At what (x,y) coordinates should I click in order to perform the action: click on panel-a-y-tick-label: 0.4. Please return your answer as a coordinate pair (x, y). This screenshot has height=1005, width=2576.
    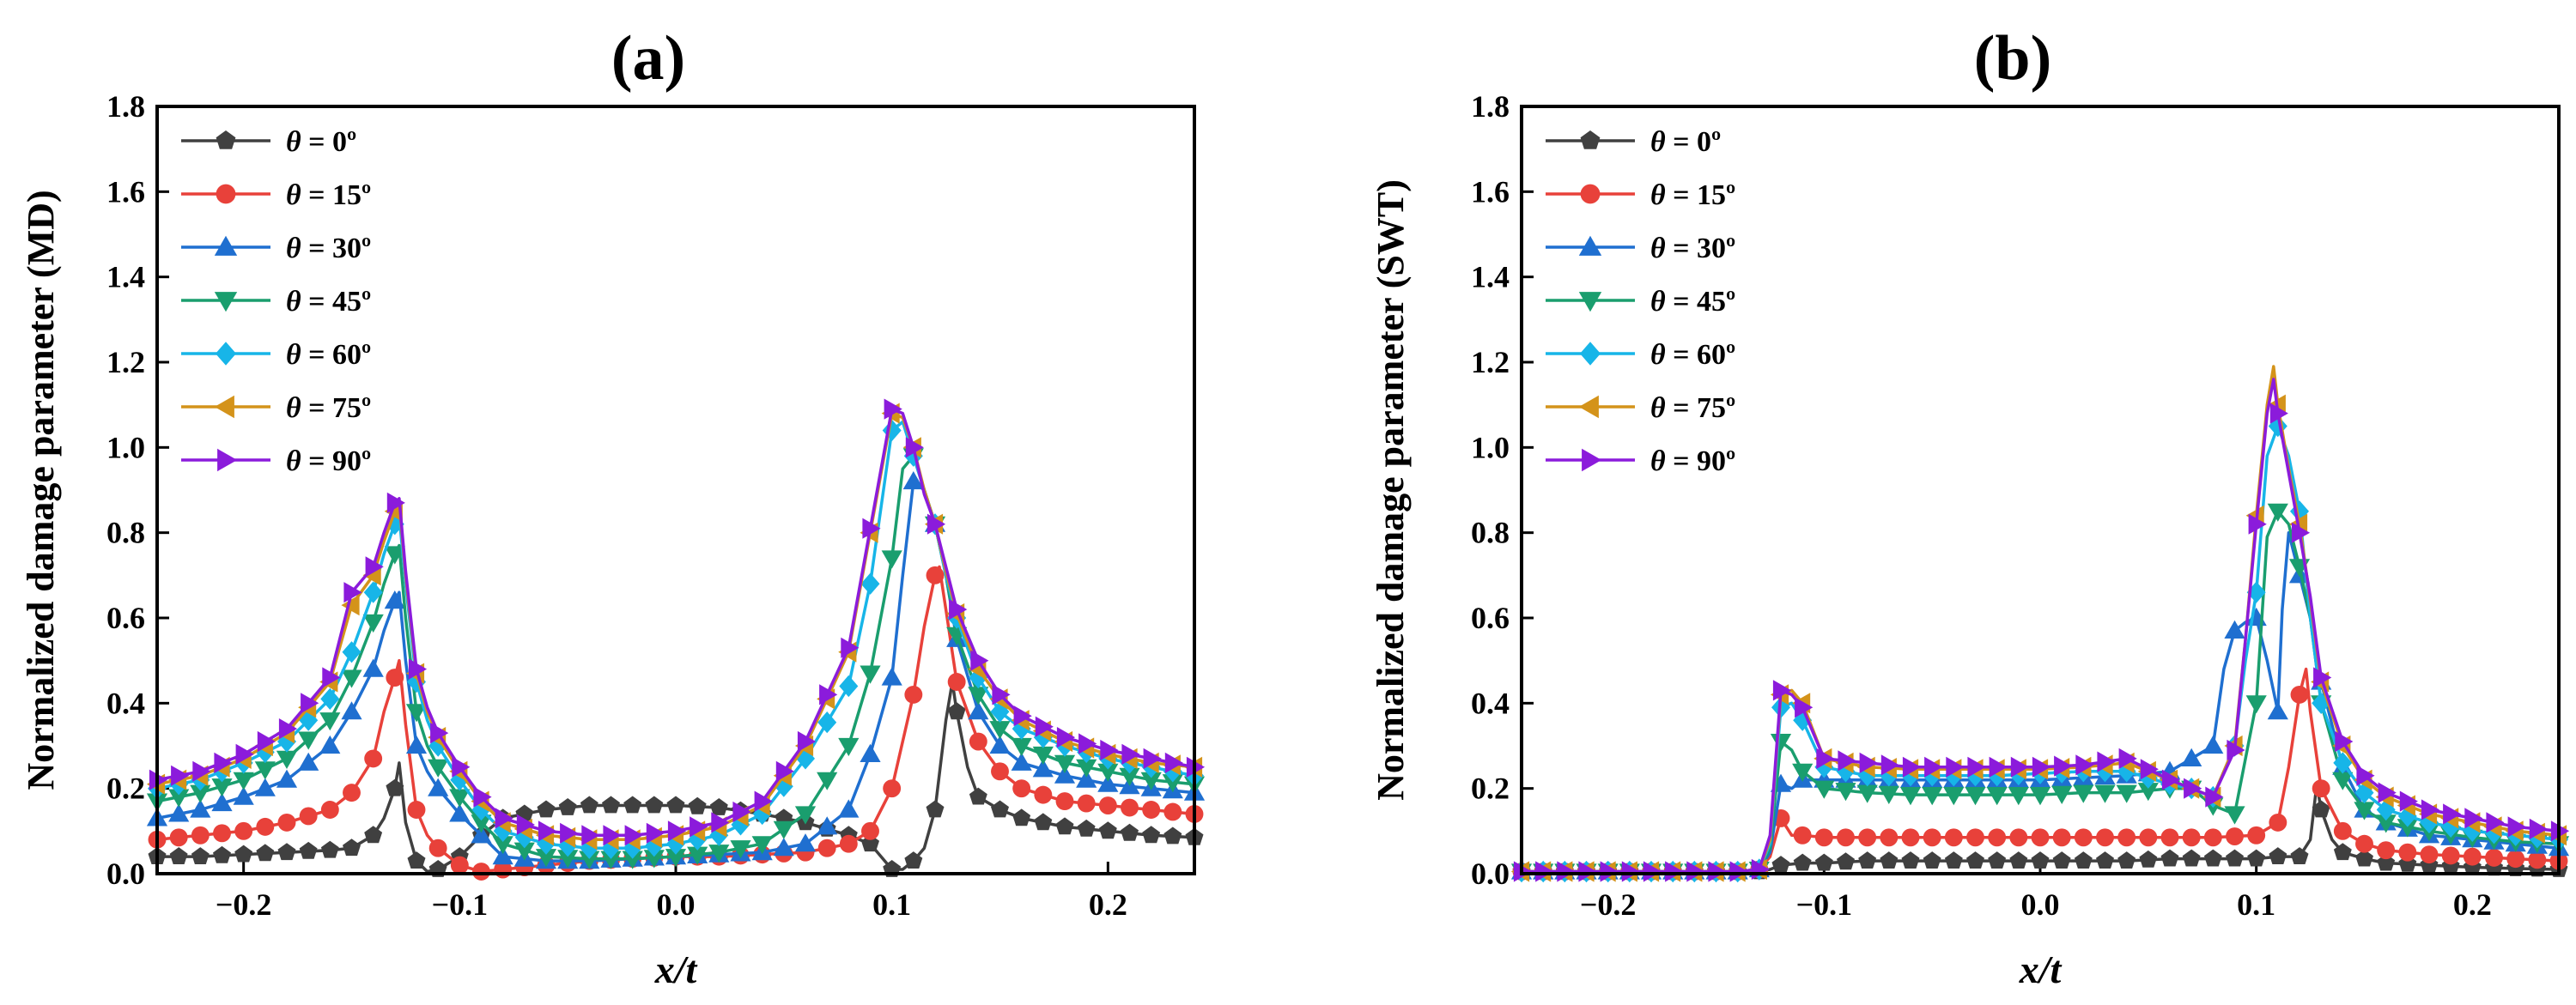
    Looking at the image, I should click on (126, 703).